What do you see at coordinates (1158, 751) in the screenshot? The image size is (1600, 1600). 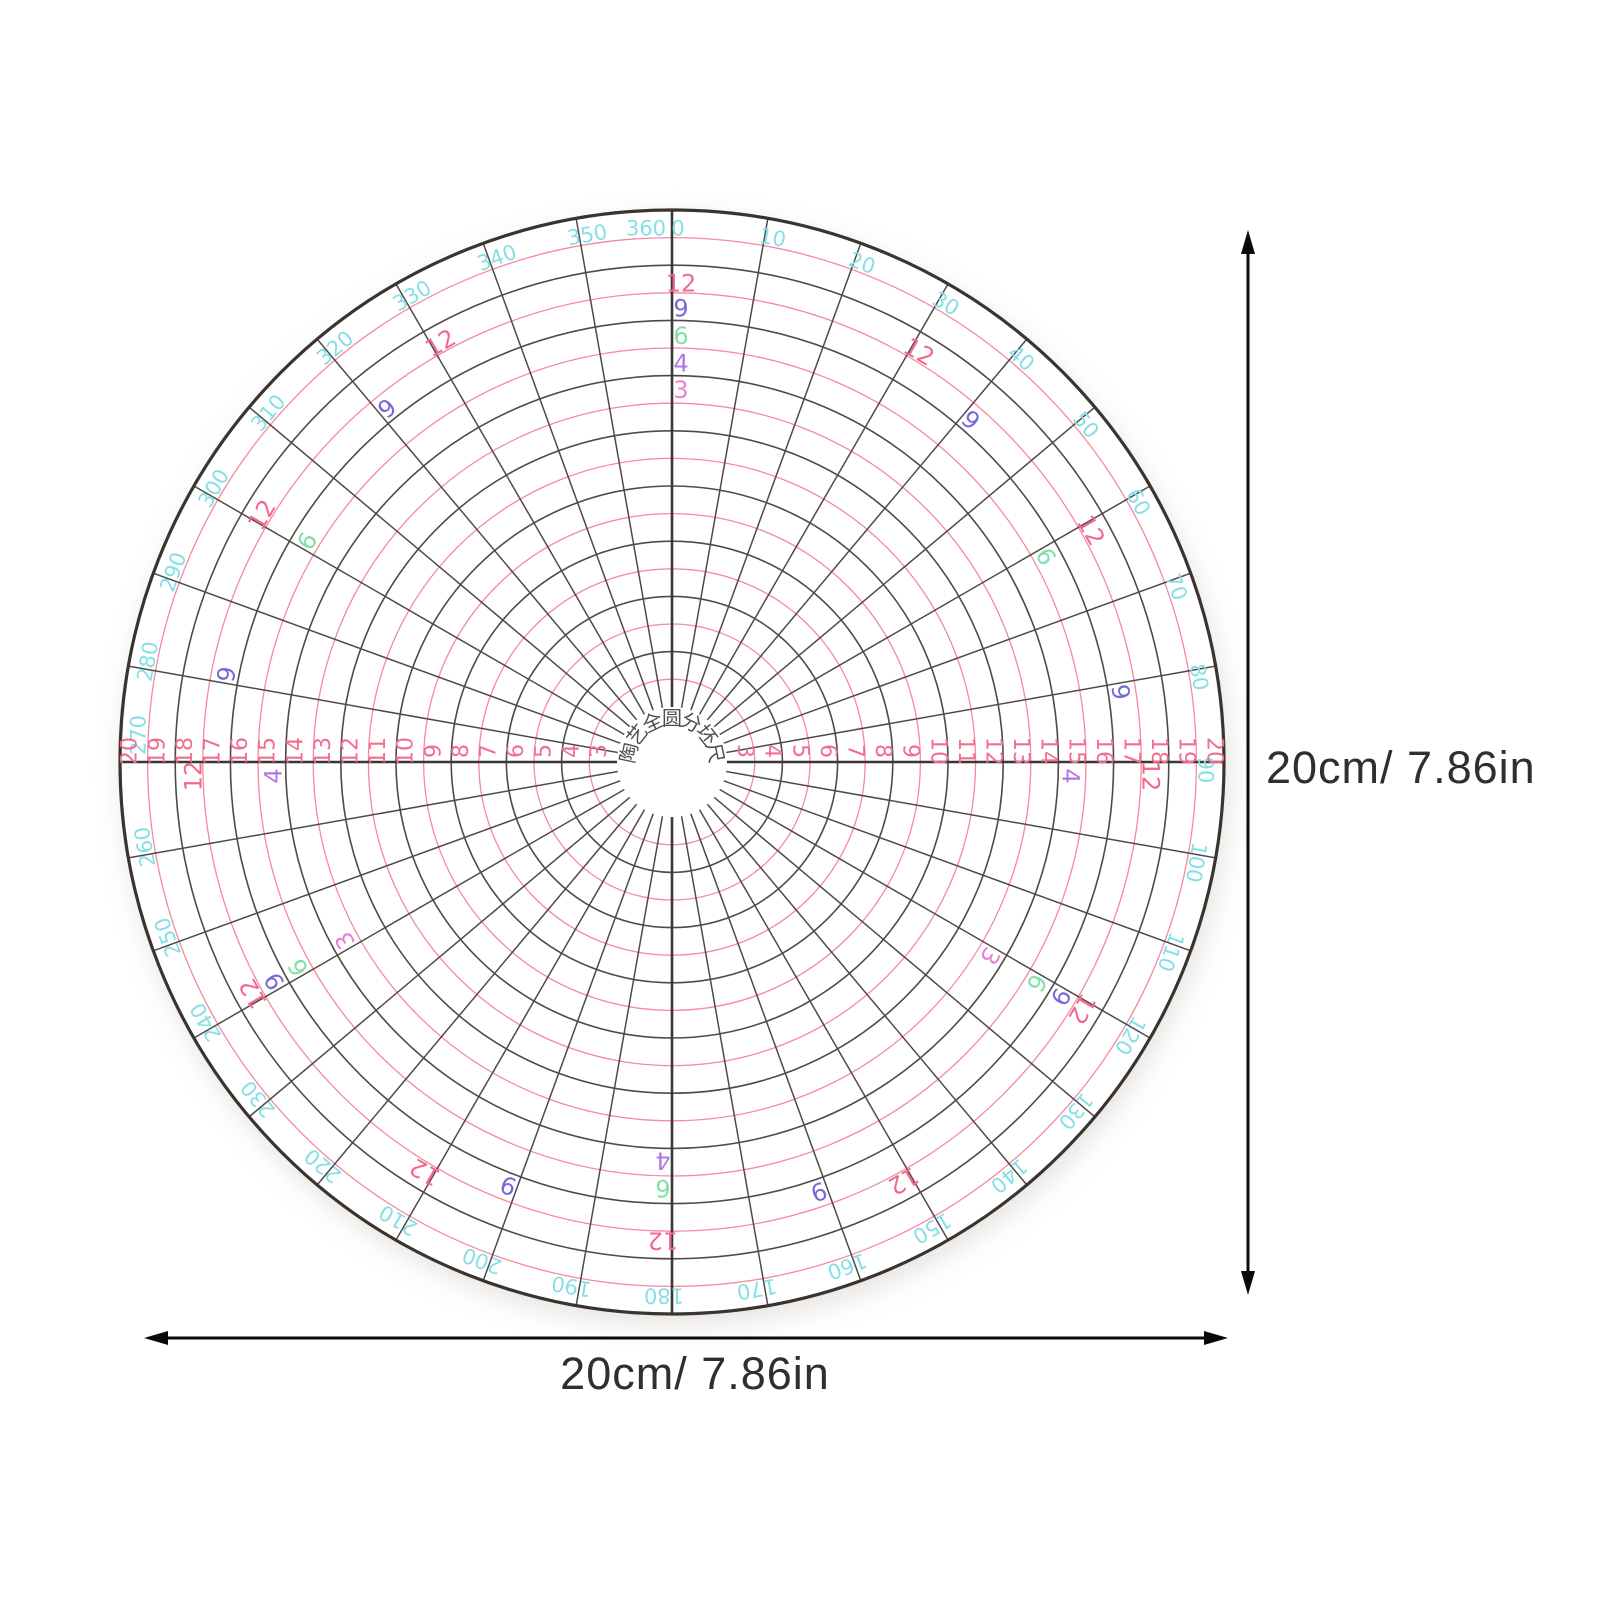 I see `ring-number-right-18: 18` at bounding box center [1158, 751].